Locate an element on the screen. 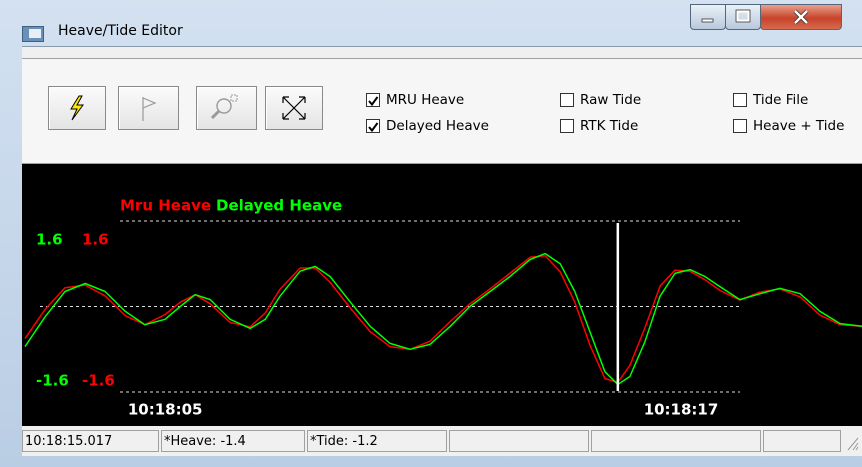 The width and height of the screenshot is (862, 467). fit-icon is located at coordinates (294, 108).